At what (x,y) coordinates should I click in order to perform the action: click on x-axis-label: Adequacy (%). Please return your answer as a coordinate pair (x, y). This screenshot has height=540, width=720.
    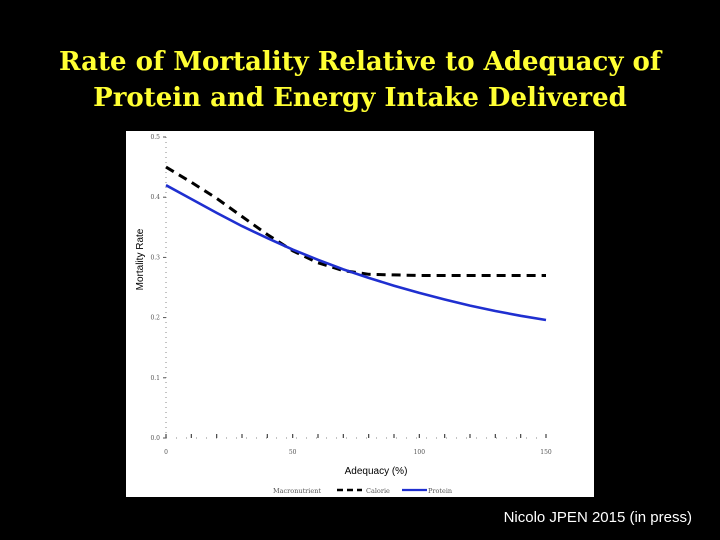
    Looking at the image, I should click on (376, 471).